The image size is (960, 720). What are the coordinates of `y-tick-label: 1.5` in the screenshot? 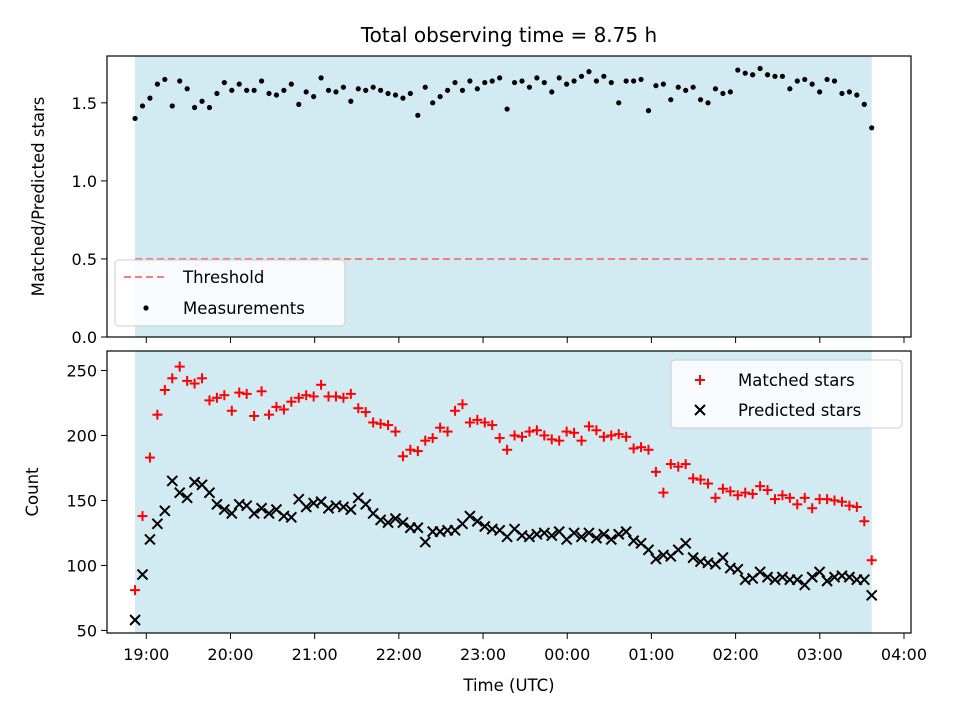 It's located at (84, 103).